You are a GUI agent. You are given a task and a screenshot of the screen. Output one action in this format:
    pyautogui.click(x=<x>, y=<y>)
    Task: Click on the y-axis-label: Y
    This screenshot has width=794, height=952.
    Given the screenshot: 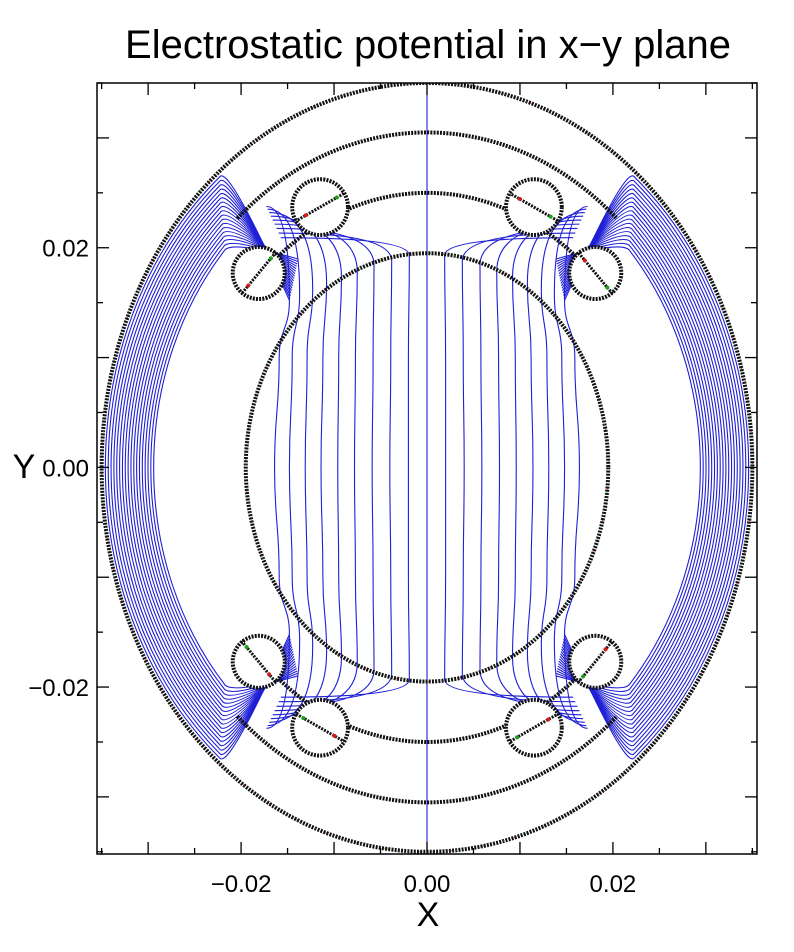 What is the action you would take?
    pyautogui.click(x=24, y=467)
    